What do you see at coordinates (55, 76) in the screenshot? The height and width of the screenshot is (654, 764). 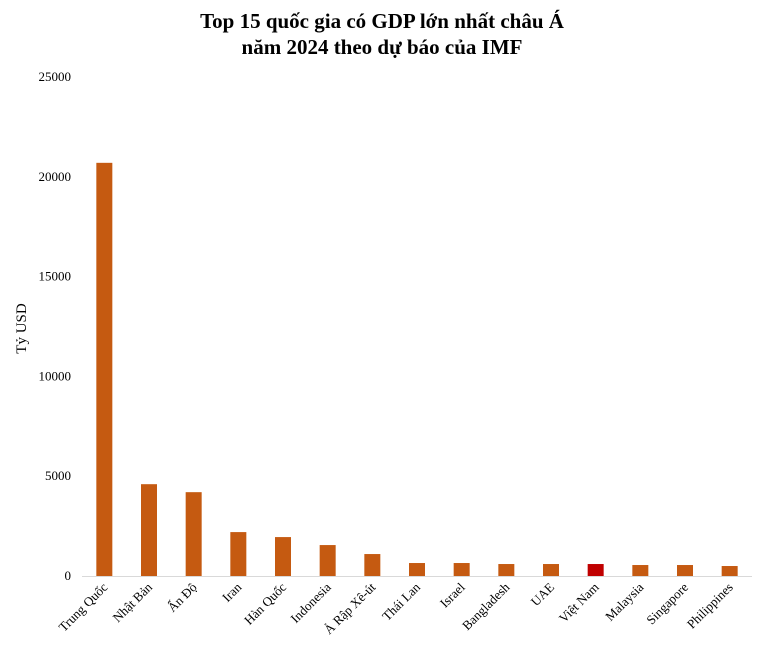 I see `y-tick-label: 25000` at bounding box center [55, 76].